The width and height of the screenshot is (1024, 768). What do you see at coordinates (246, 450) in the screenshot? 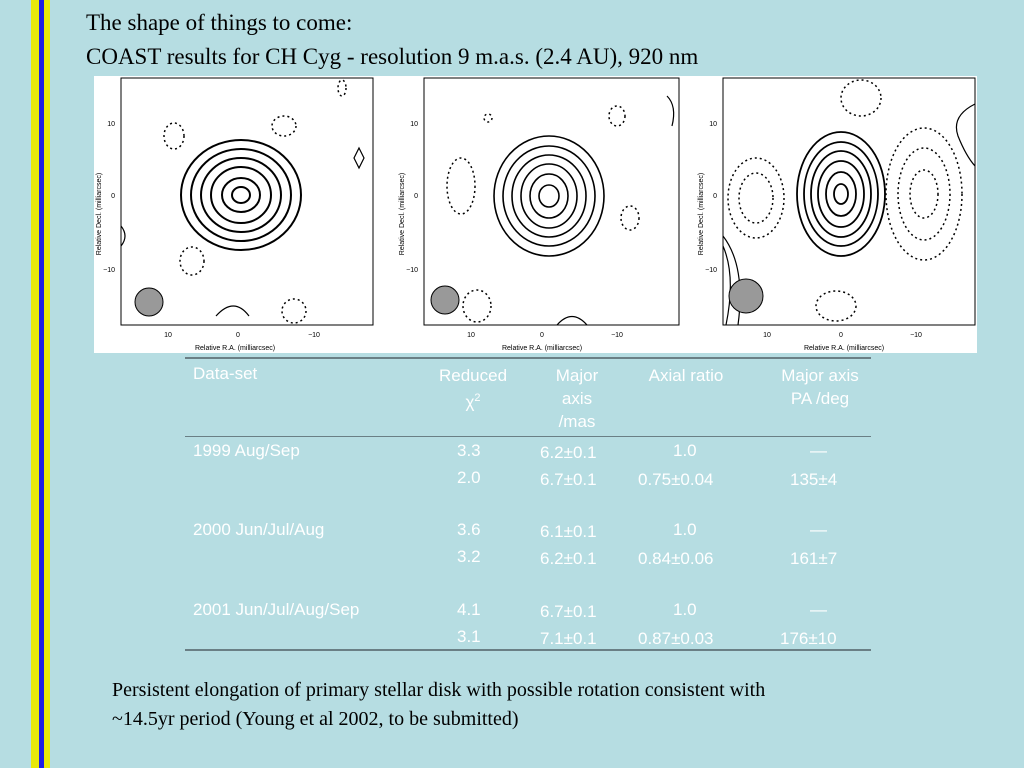
I see `dataset-1999: 1999 Aug/Sep` at bounding box center [246, 450].